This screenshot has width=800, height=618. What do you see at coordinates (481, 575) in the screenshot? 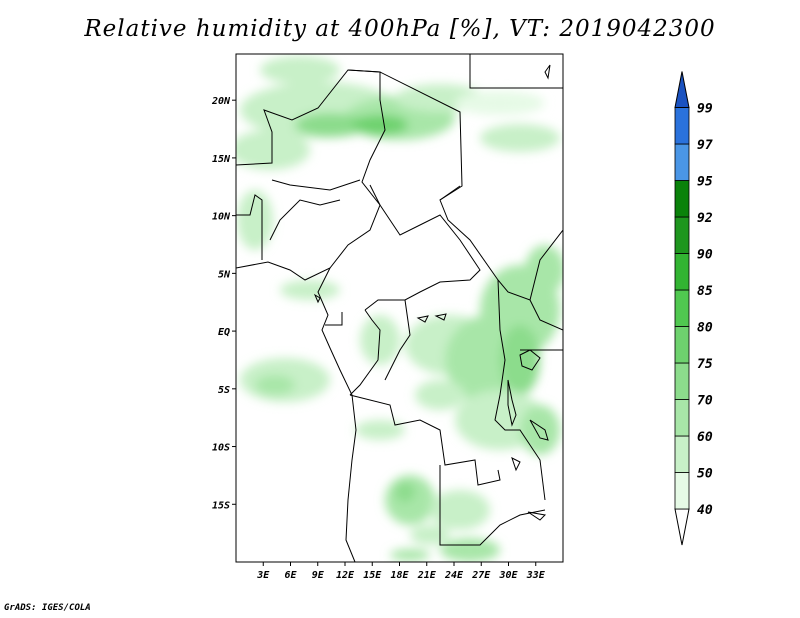
I see `lon-tick-label: 27E` at bounding box center [481, 575].